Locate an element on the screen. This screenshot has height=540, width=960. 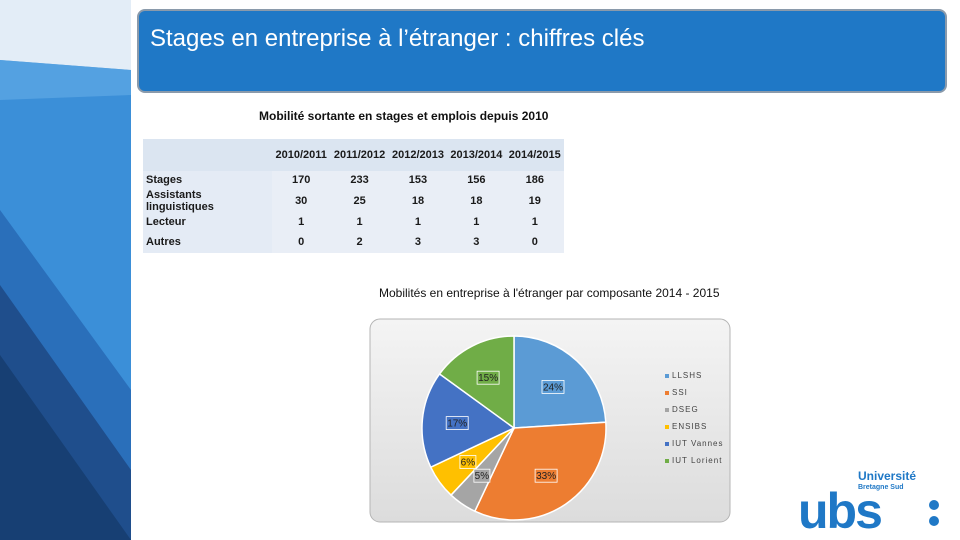
pie-data-label: 5% is located at coordinates (482, 476).